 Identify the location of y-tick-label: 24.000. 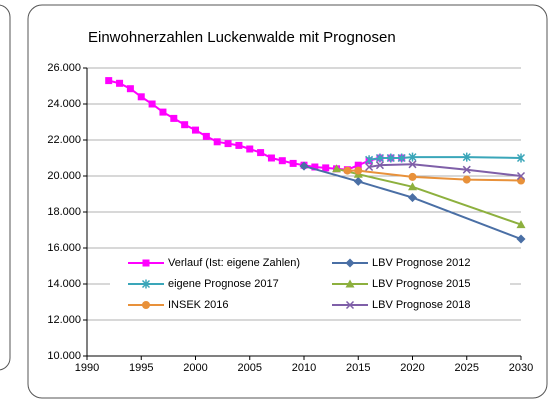
(64, 104).